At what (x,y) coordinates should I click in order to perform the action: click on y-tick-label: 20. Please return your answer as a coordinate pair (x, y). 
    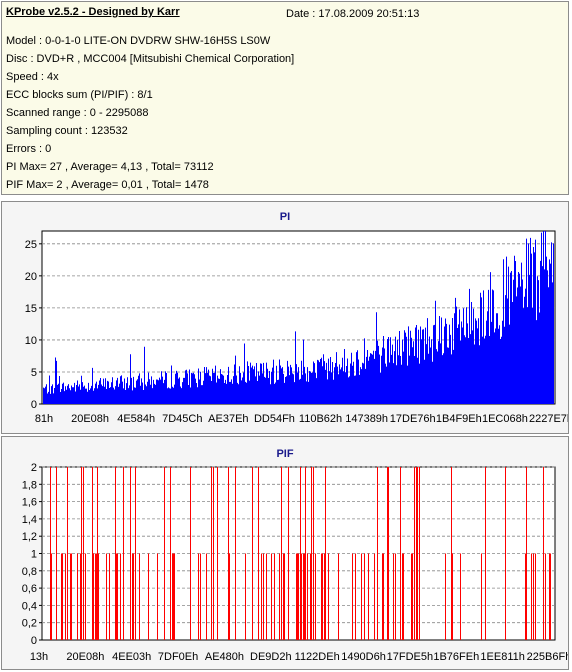
    Looking at the image, I should click on (31, 277).